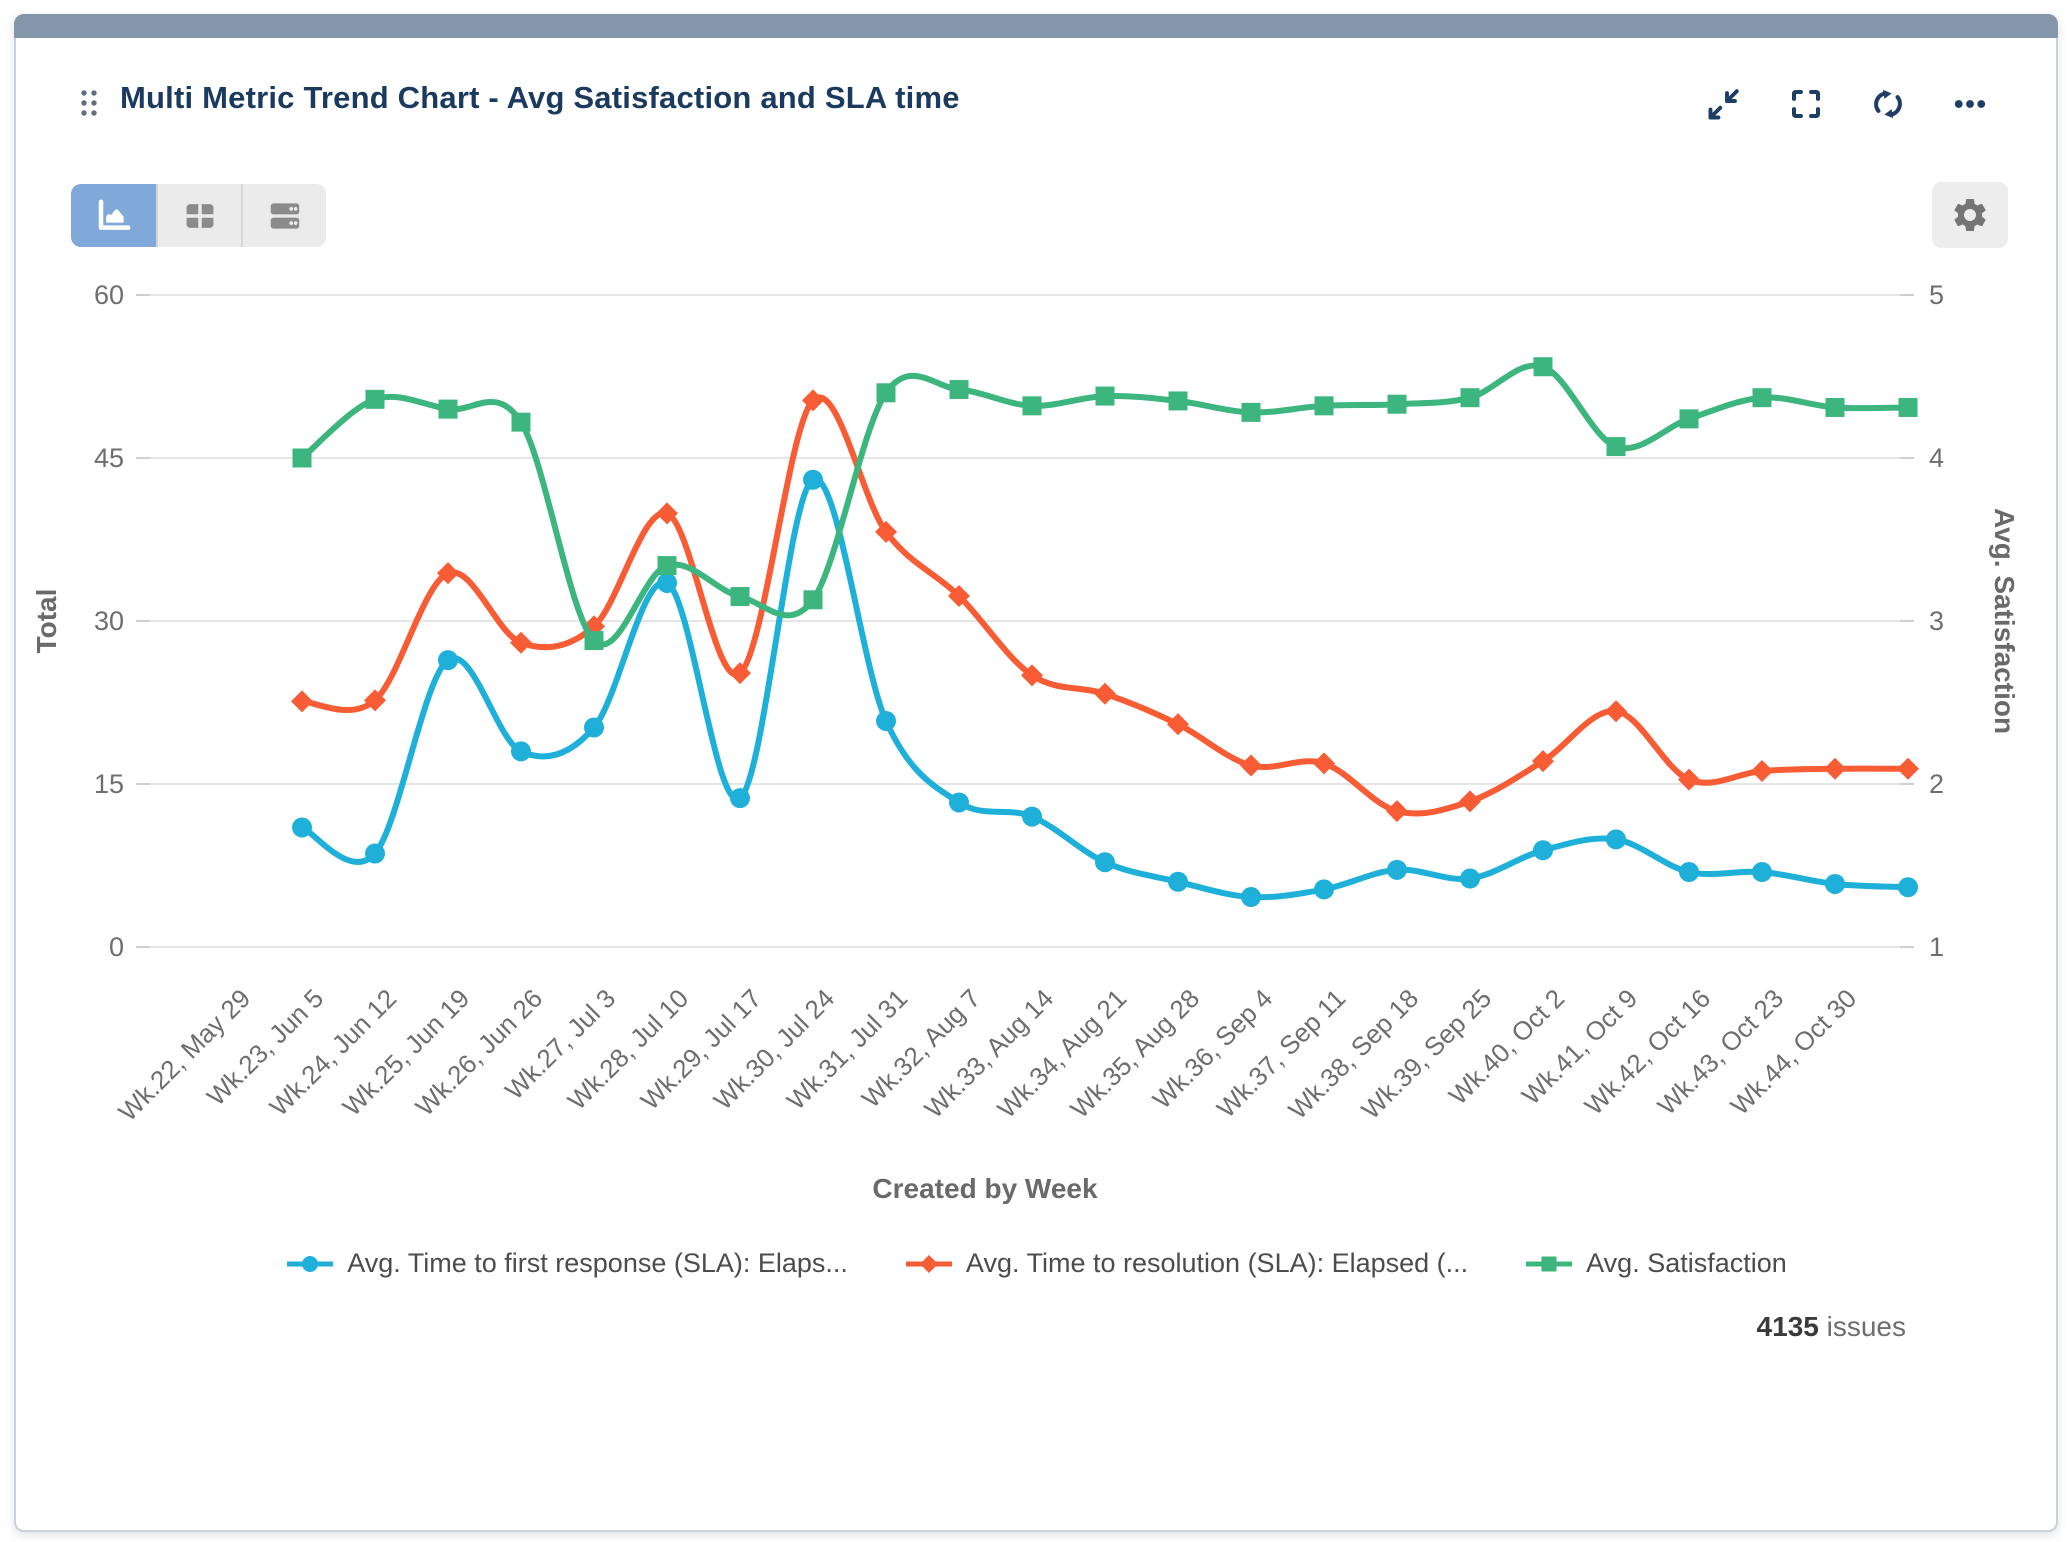 This screenshot has width=2068, height=1542. I want to click on y-axis-right-title: Avg. Satisfaction, so click(2004, 621).